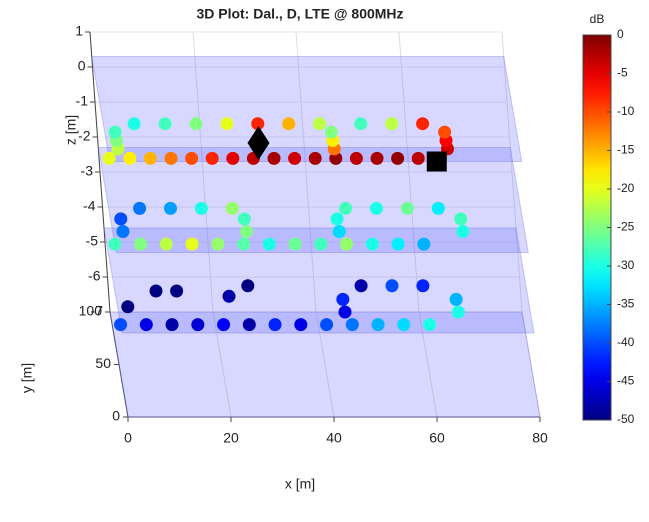 The height and width of the screenshot is (522, 649). Describe the element at coordinates (626, 188) in the screenshot. I see `colorbar-tick-label: -20` at that location.